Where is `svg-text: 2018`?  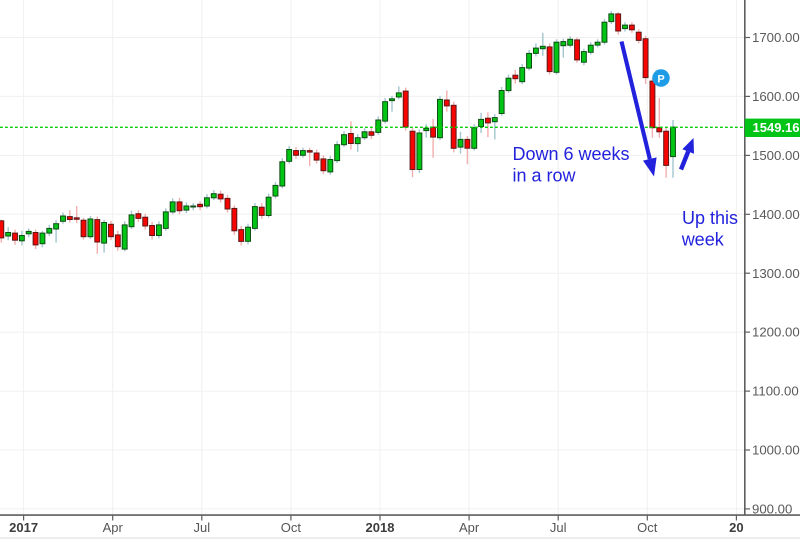 svg-text: 2018 is located at coordinates (380, 527).